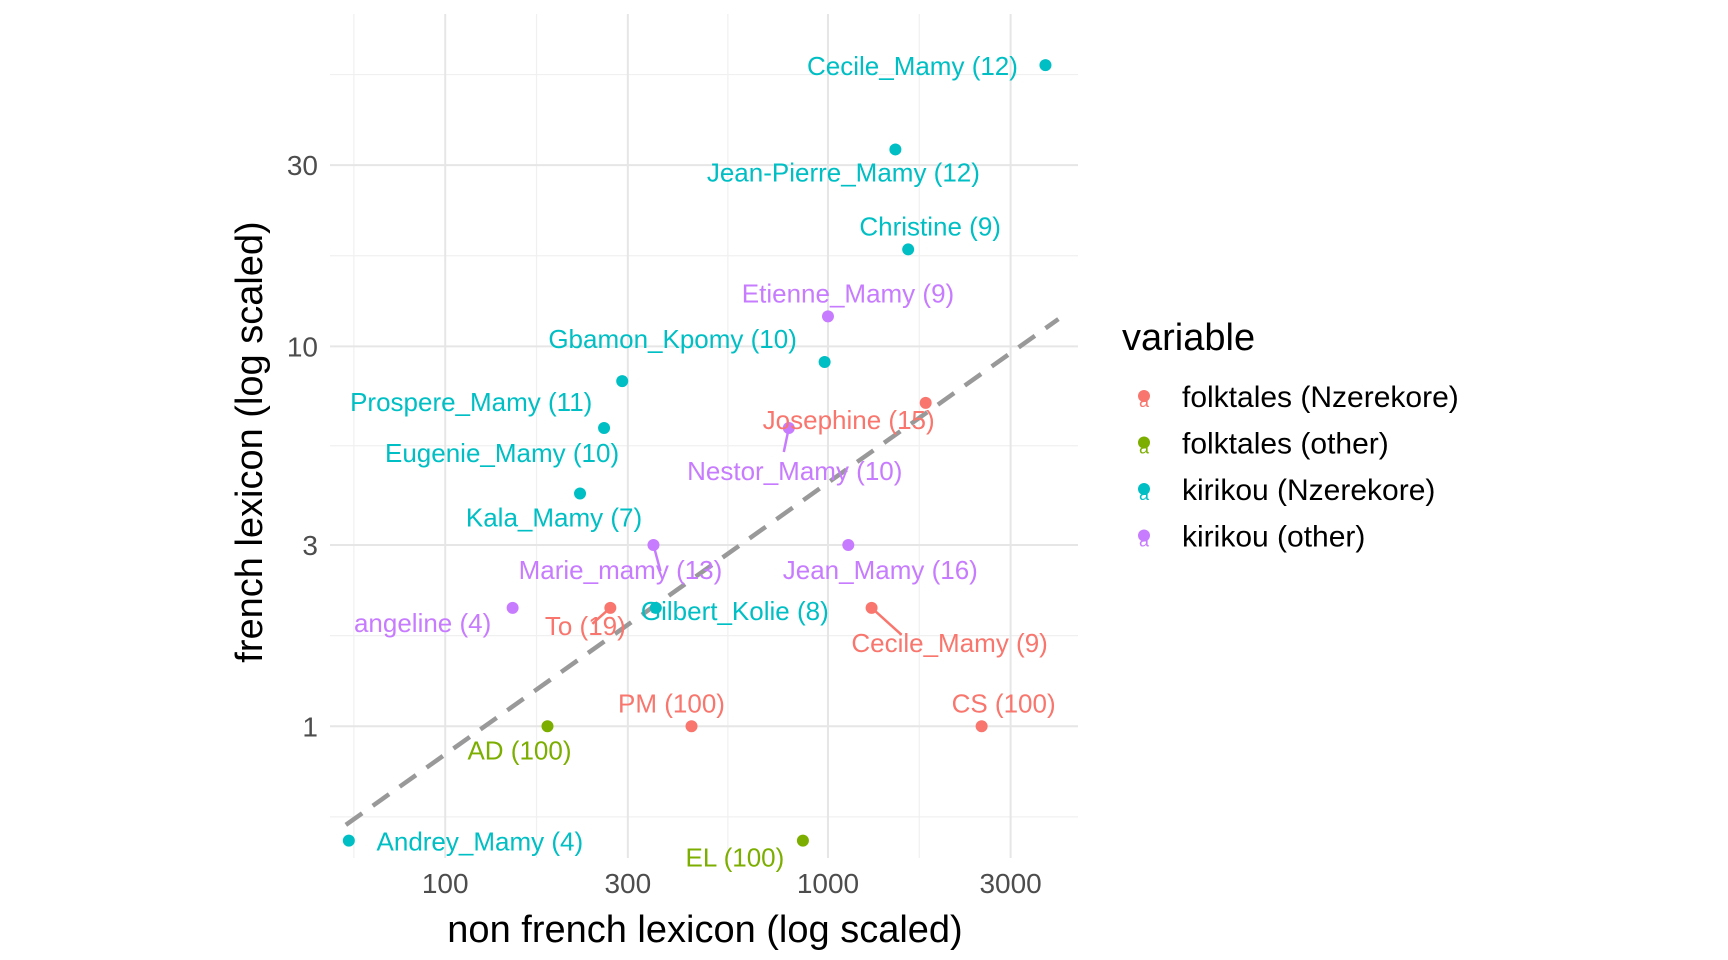 The height and width of the screenshot is (960, 1728). Describe the element at coordinates (735, 611) in the screenshot. I see `point-label: Gilbert_Kolie (8)` at that location.